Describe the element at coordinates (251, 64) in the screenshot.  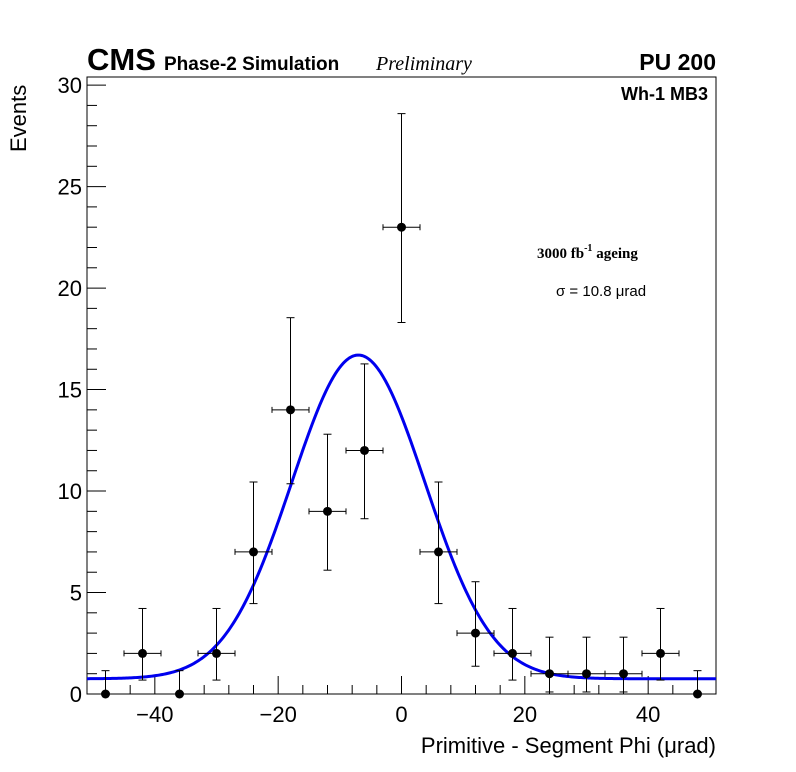
I see `subtitle-label: Phase-2 Simulation` at that location.